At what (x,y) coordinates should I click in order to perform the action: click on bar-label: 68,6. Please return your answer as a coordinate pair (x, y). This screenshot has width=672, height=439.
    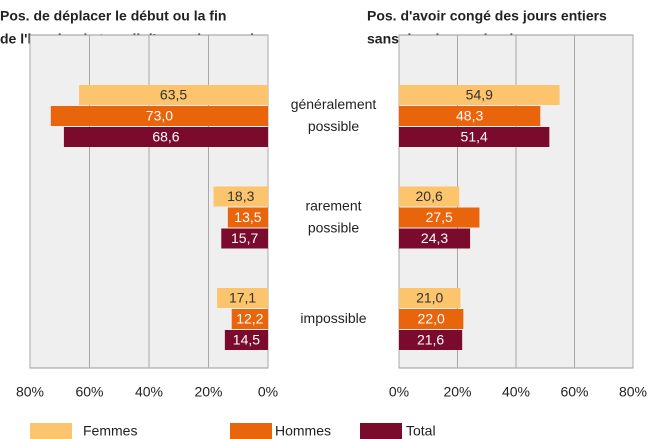
    Looking at the image, I should click on (165, 137).